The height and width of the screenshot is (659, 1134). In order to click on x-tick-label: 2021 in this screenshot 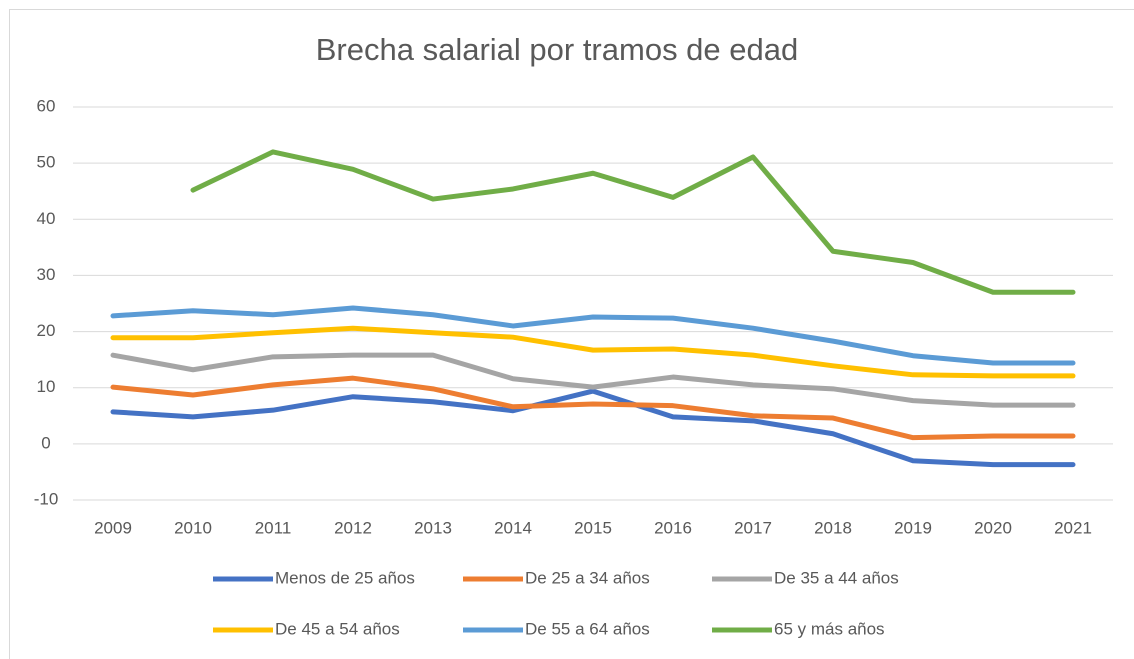, I will do `click(1073, 527)`.